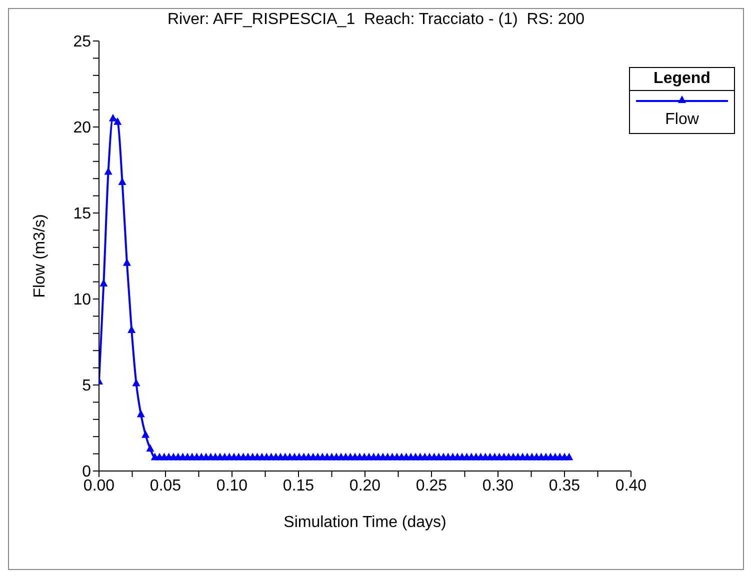  What do you see at coordinates (99, 485) in the screenshot?
I see `x-tick-label: 0.00` at bounding box center [99, 485].